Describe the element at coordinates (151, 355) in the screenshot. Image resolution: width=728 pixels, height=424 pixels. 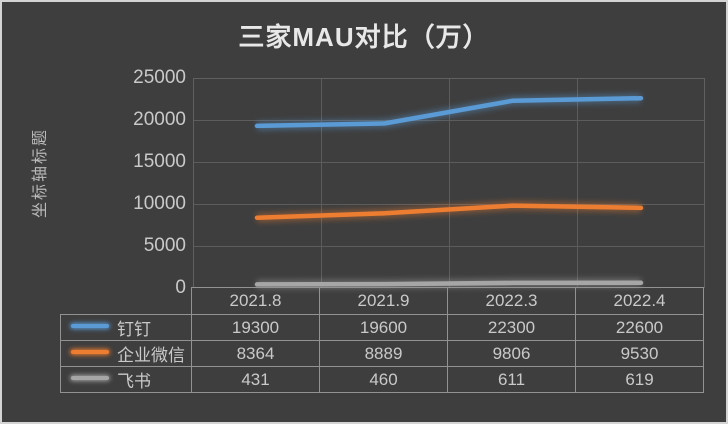
I see `legend-label: 企业微信` at that location.